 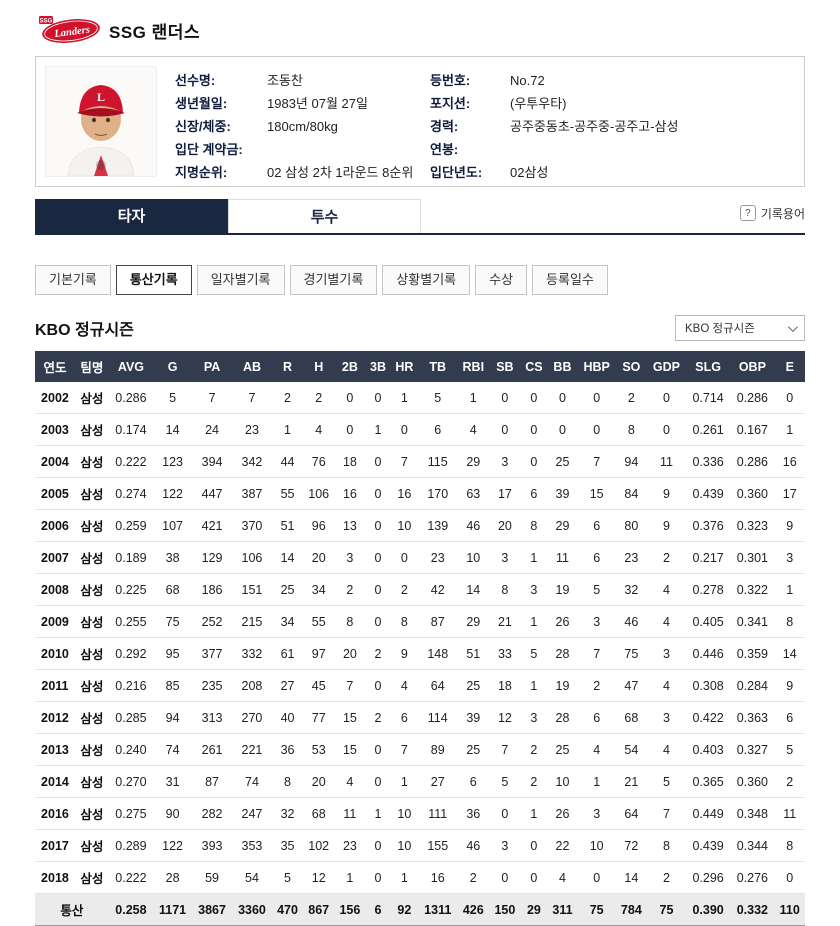 What do you see at coordinates (438, 589) in the screenshot?
I see `table-cell: 42` at bounding box center [438, 589].